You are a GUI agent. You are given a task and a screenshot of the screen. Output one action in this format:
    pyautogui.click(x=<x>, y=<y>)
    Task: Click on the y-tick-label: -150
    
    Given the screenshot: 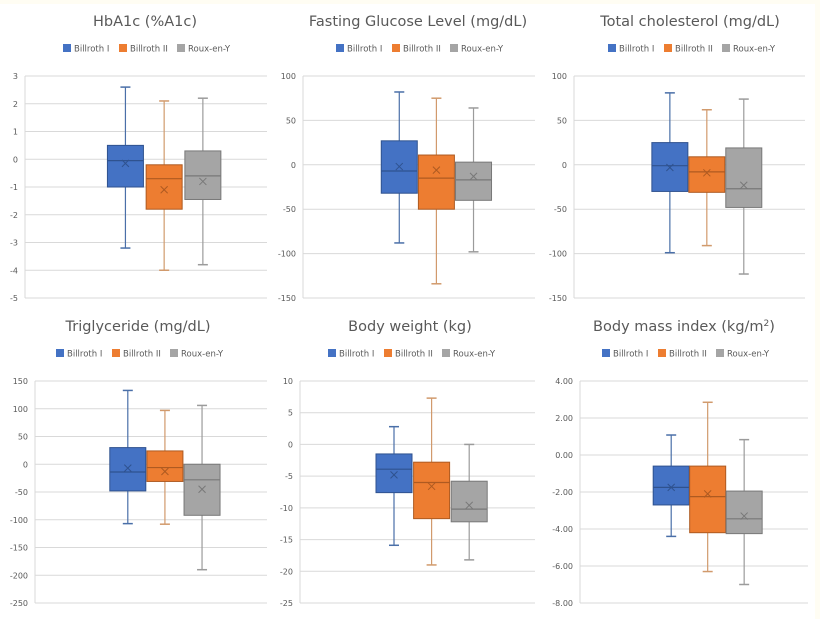 What is the action you would take?
    pyautogui.click(x=19, y=548)
    